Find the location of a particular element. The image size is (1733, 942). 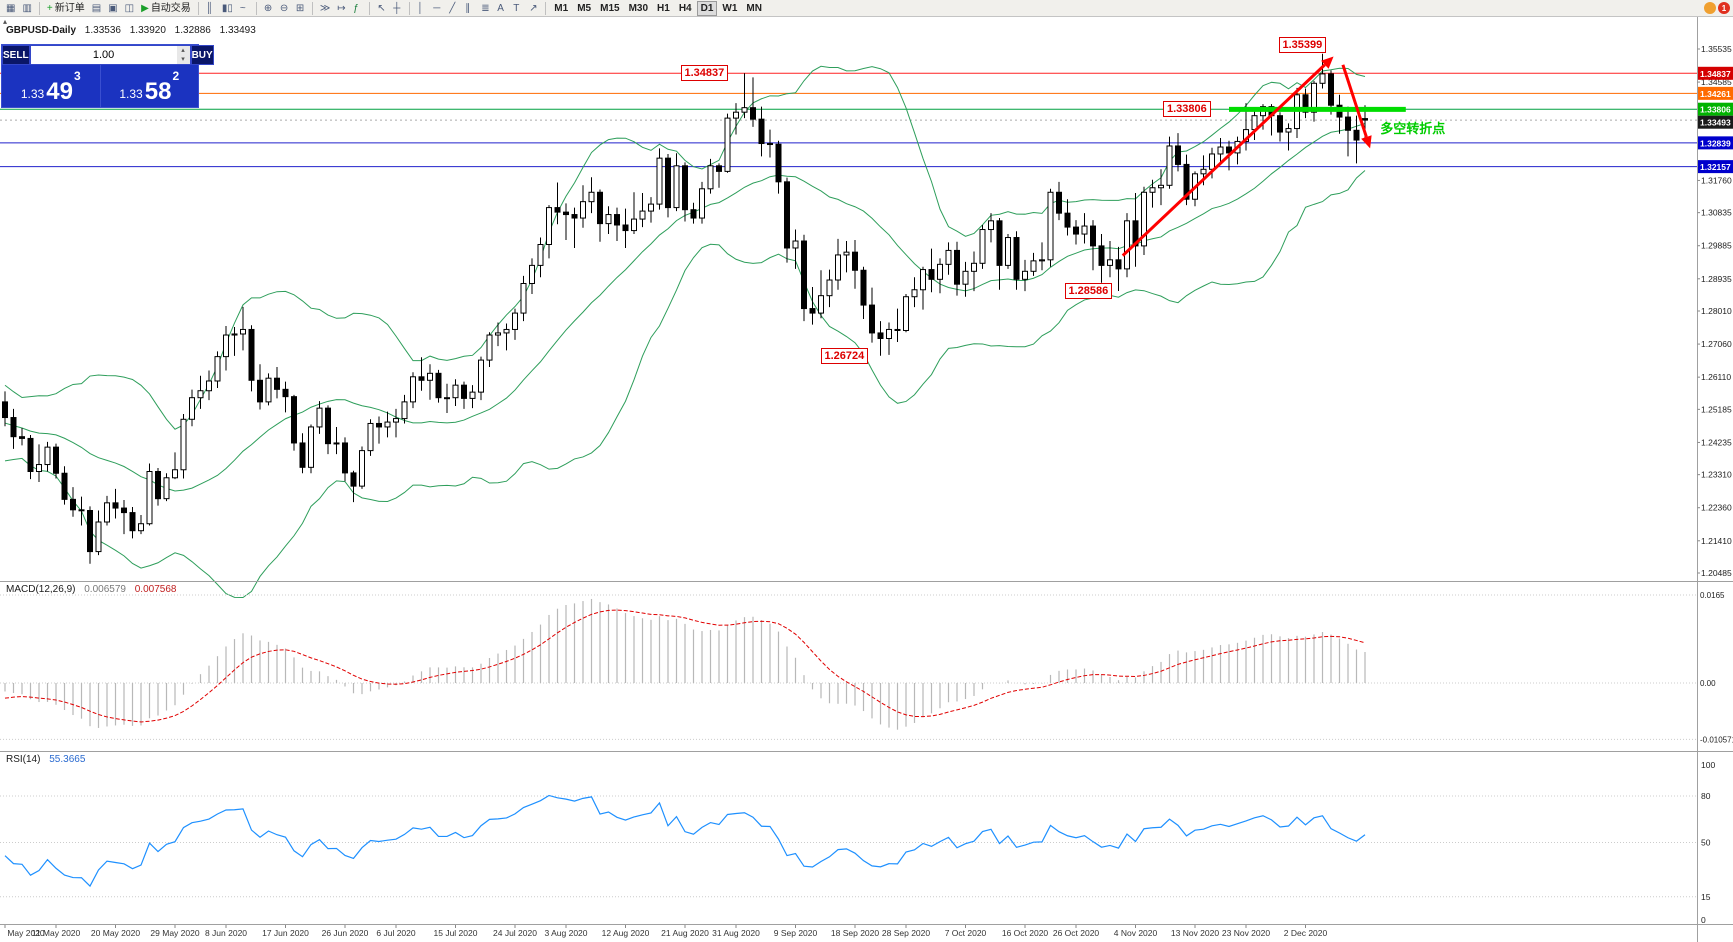

one-click-panel-toggle-icon: ▴ is located at coordinates (5, 21).